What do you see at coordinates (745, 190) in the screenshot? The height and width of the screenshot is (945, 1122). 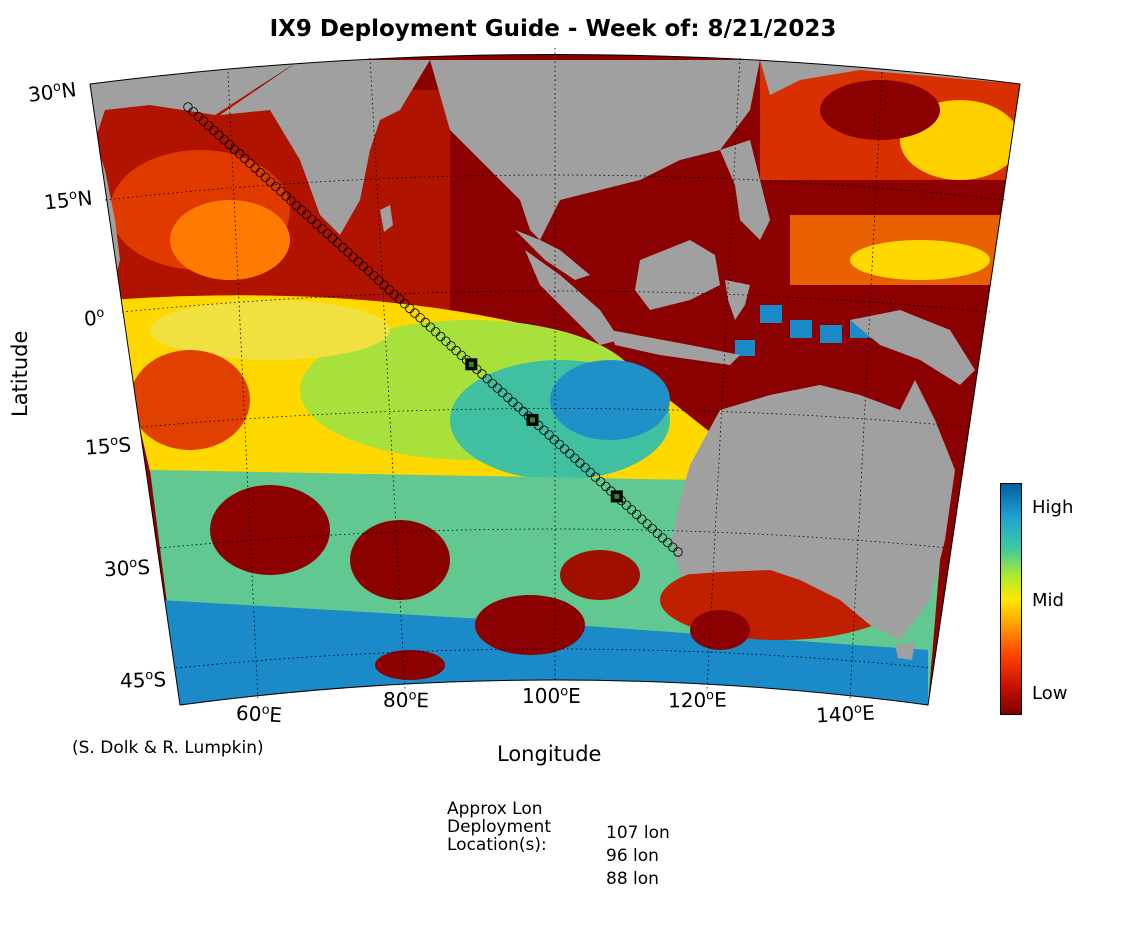 I see `land-philippines` at bounding box center [745, 190].